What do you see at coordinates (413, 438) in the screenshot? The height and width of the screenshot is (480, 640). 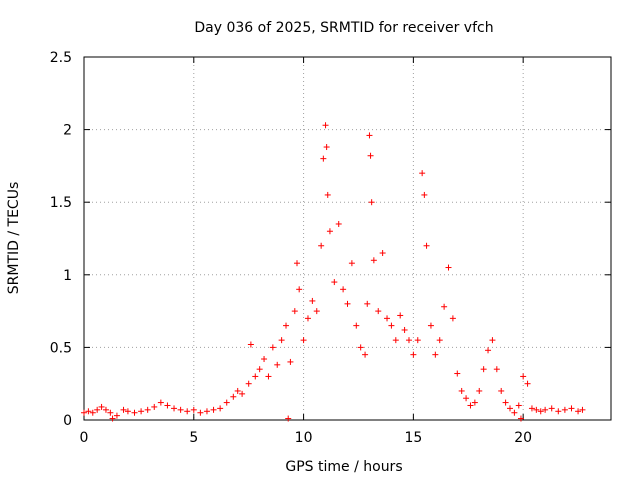 I see `x-tick-label: 15` at bounding box center [413, 438].